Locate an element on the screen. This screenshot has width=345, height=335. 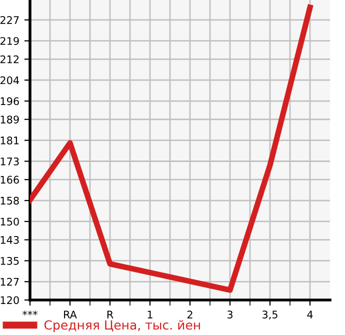
y-tick-label: 120 is located at coordinates (9, 300).